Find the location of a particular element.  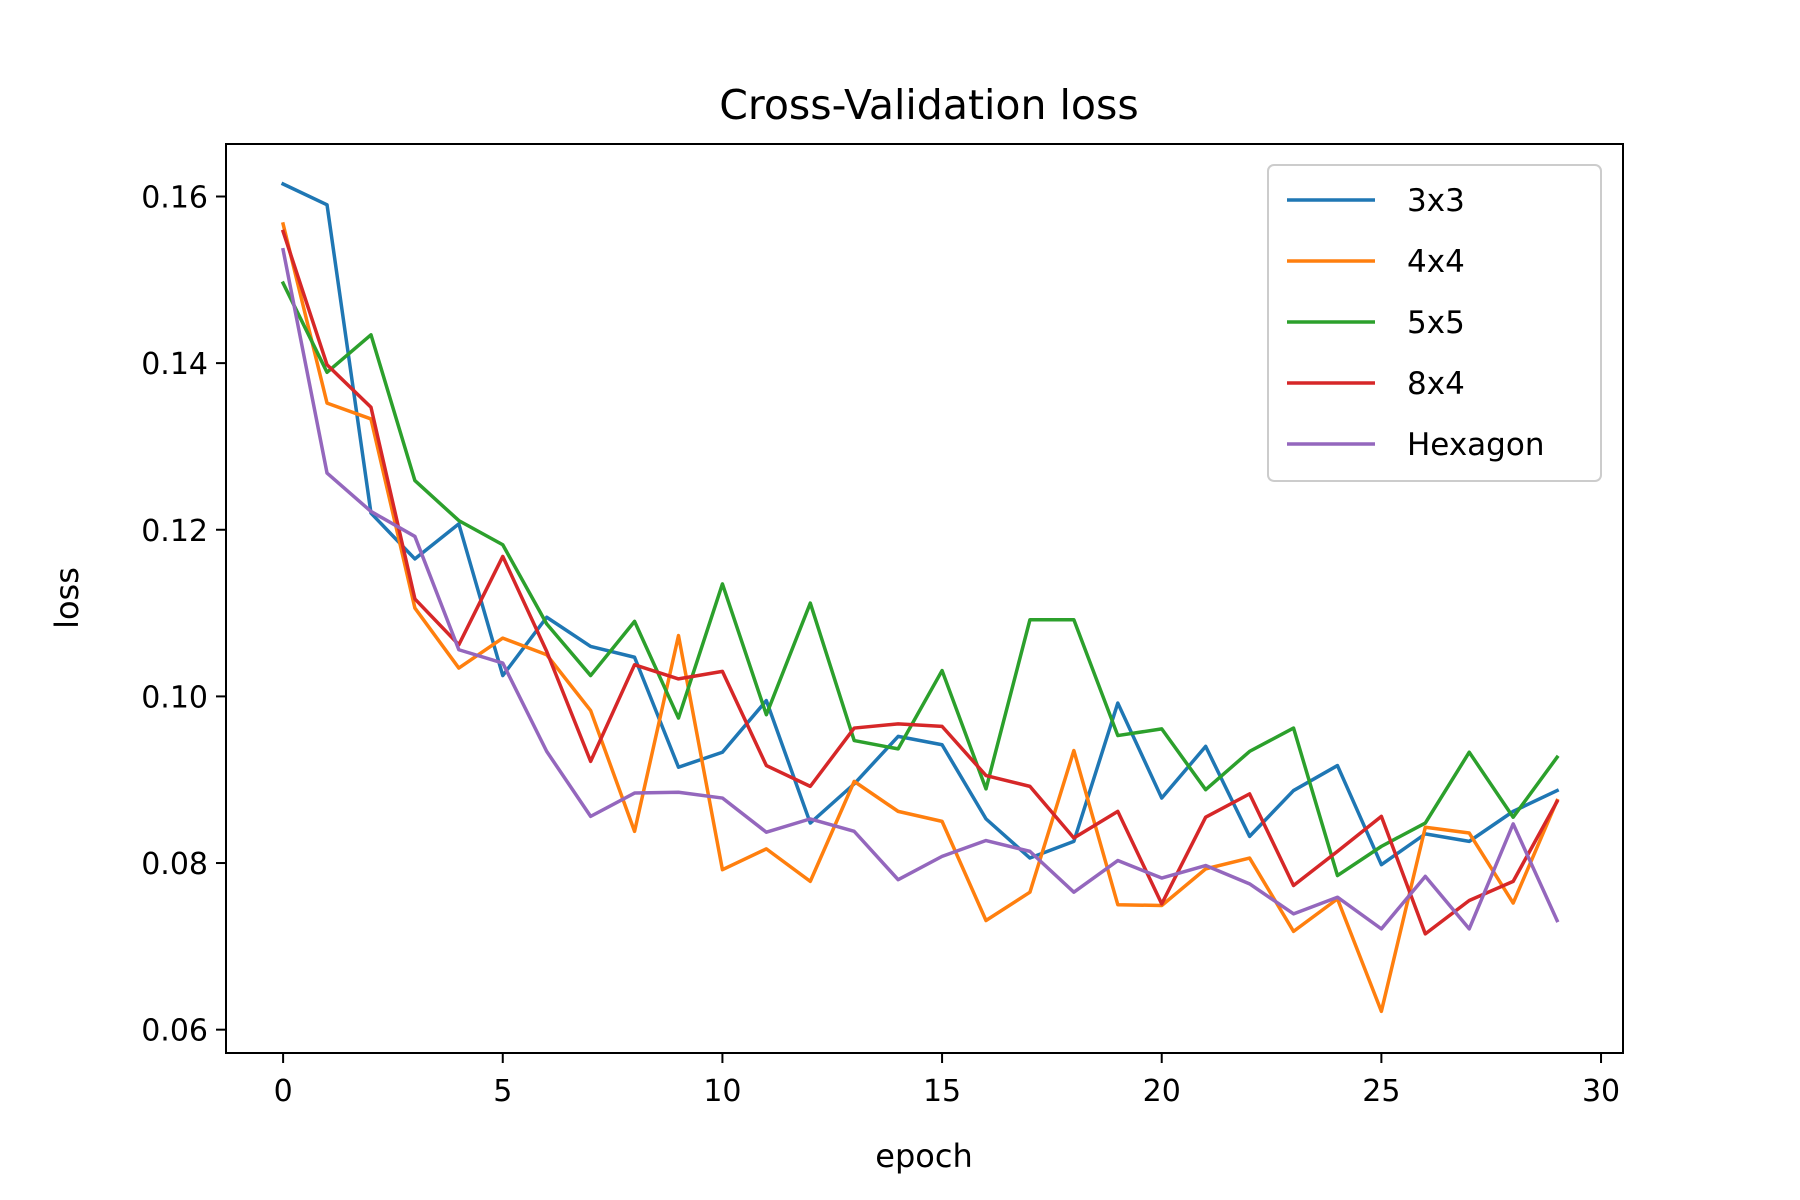

legend-label-4x4: 4x4 is located at coordinates (1436, 262).